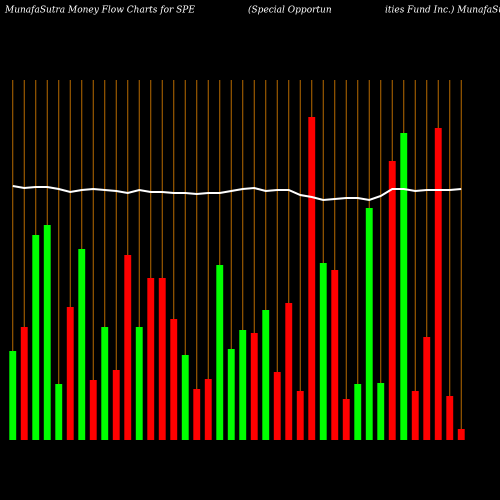 The image size is (500, 500). I want to click on chart-title: MunafaSutra Money Flow Charts for SPE, so click(99, 11).